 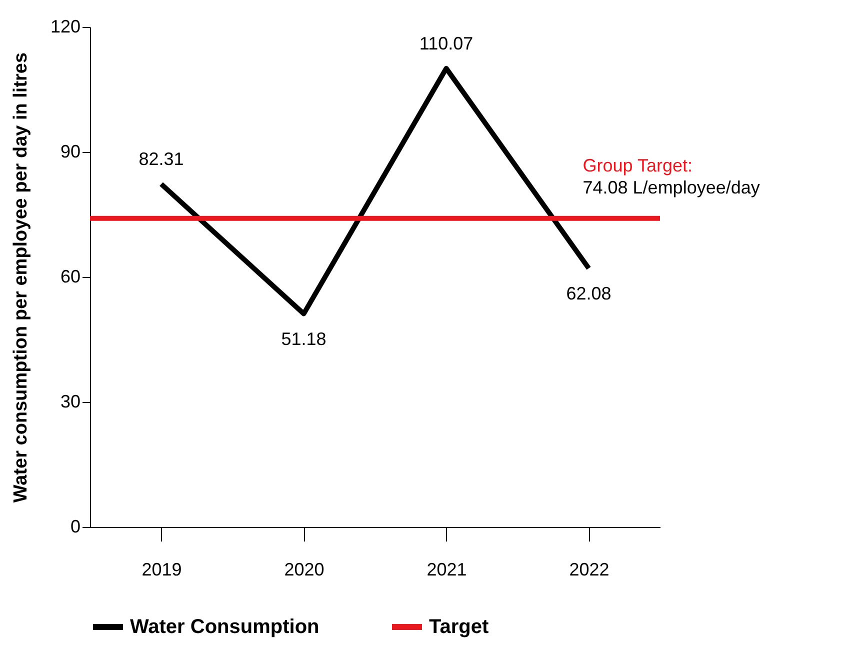 What do you see at coordinates (70, 402) in the screenshot?
I see `y-tick-label: 30` at bounding box center [70, 402].